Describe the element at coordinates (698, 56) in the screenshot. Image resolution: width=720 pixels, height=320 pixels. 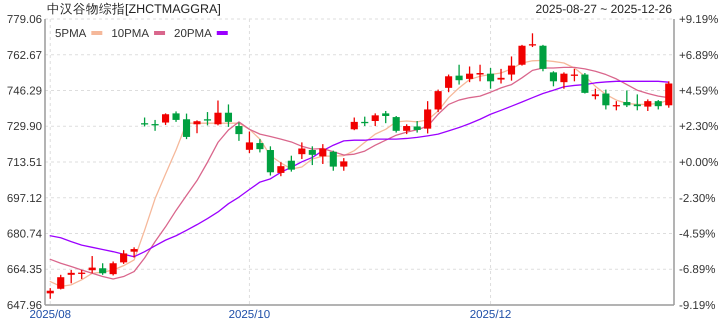
I see `y2-tick-label: +6.89%` at that location.